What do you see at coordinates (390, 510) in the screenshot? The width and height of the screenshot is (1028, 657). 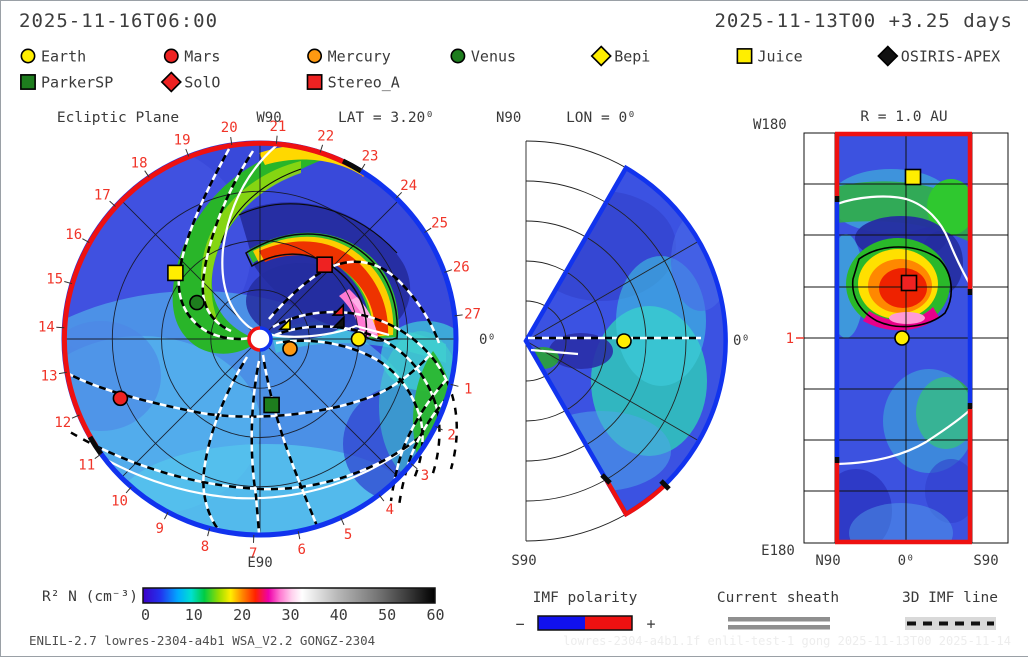 I see `ecliptic-day-label: 4` at bounding box center [390, 510].